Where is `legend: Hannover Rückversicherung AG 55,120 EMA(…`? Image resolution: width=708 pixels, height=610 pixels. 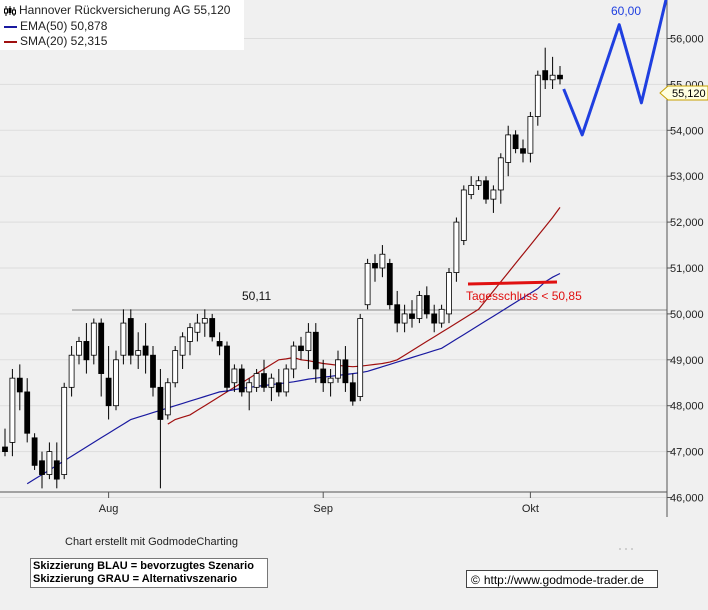 legend: Hannover Rückversicherung AG 55,120 EMA(… is located at coordinates (122, 25).